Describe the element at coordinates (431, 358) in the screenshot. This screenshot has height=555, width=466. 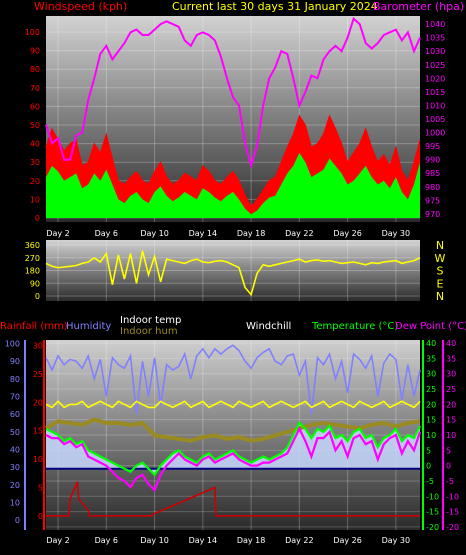
I see `temperature-y-tick-label-inner: 35` at that location.